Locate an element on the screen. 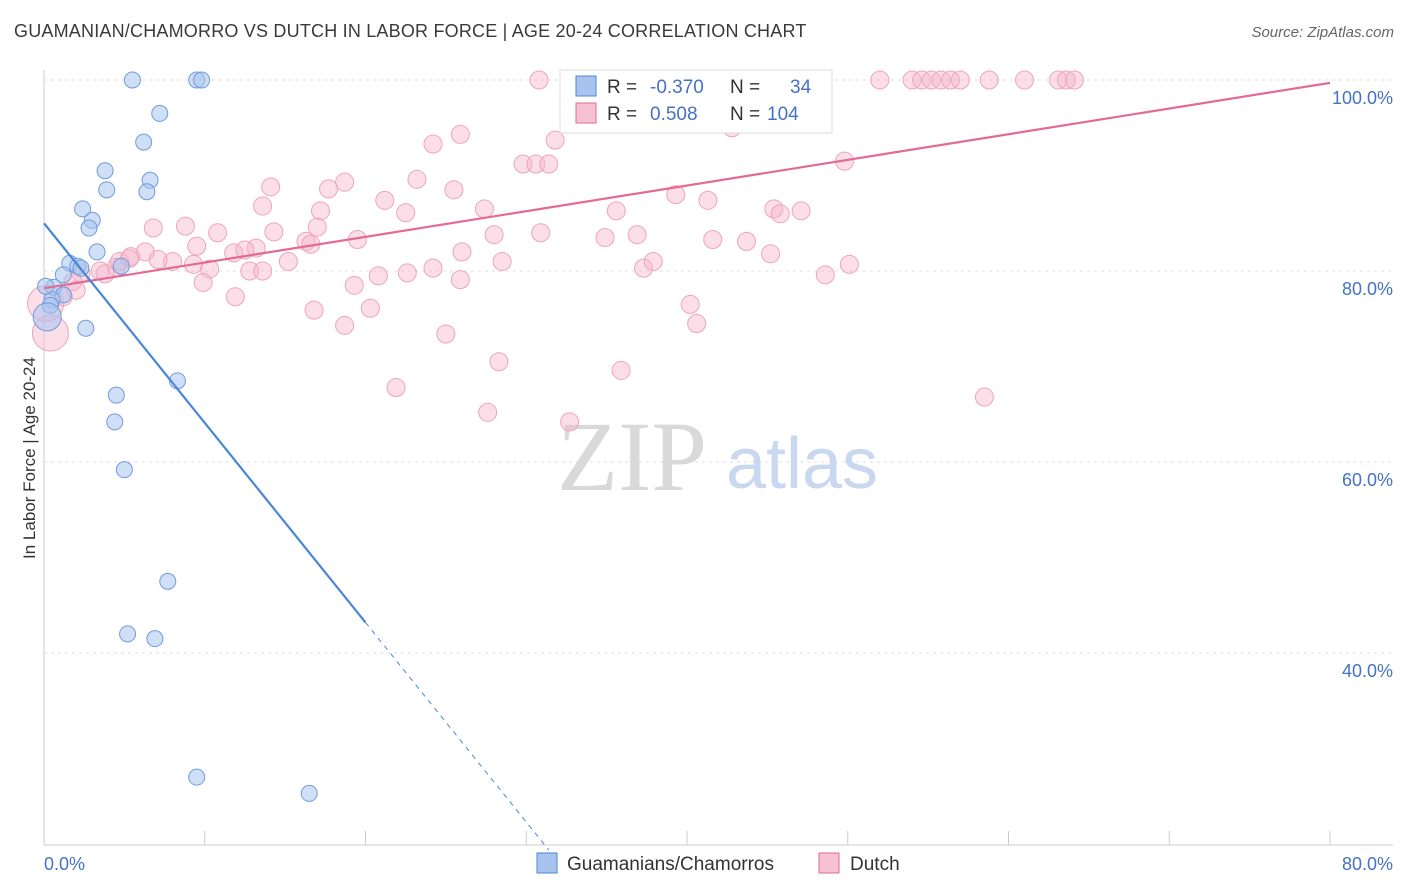  stats-legend-swatch-pink is located at coordinates (586, 113).